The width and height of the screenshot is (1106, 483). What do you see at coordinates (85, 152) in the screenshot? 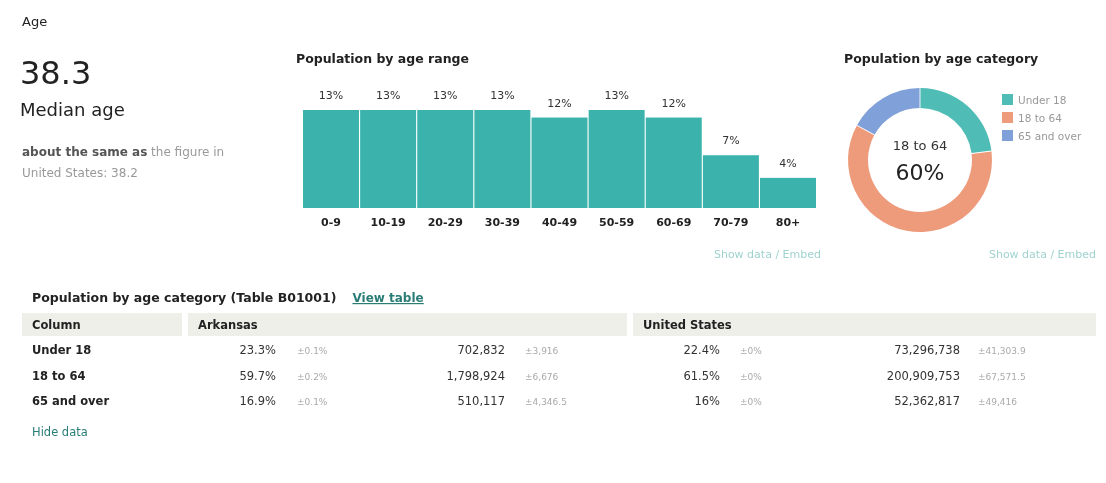
I see `text: about the same as` at bounding box center [85, 152].